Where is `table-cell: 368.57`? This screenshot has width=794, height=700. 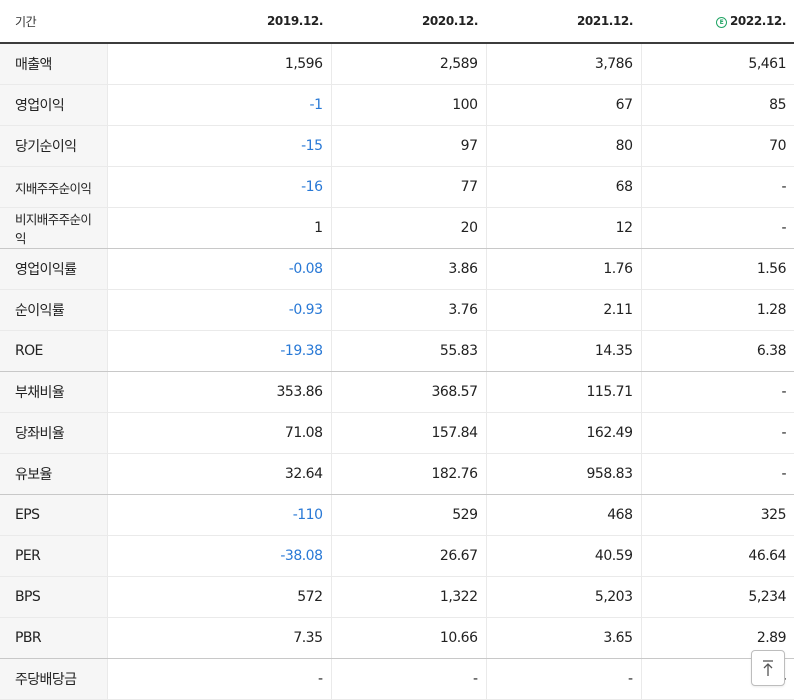 table-cell: 368.57 is located at coordinates (408, 392).